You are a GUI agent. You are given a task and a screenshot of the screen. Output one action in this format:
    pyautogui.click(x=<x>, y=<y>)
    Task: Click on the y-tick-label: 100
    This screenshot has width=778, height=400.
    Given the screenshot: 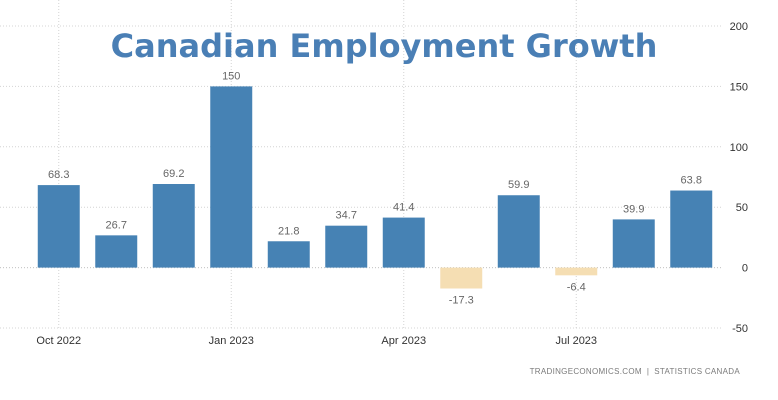 What is the action you would take?
    pyautogui.click(x=739, y=148)
    